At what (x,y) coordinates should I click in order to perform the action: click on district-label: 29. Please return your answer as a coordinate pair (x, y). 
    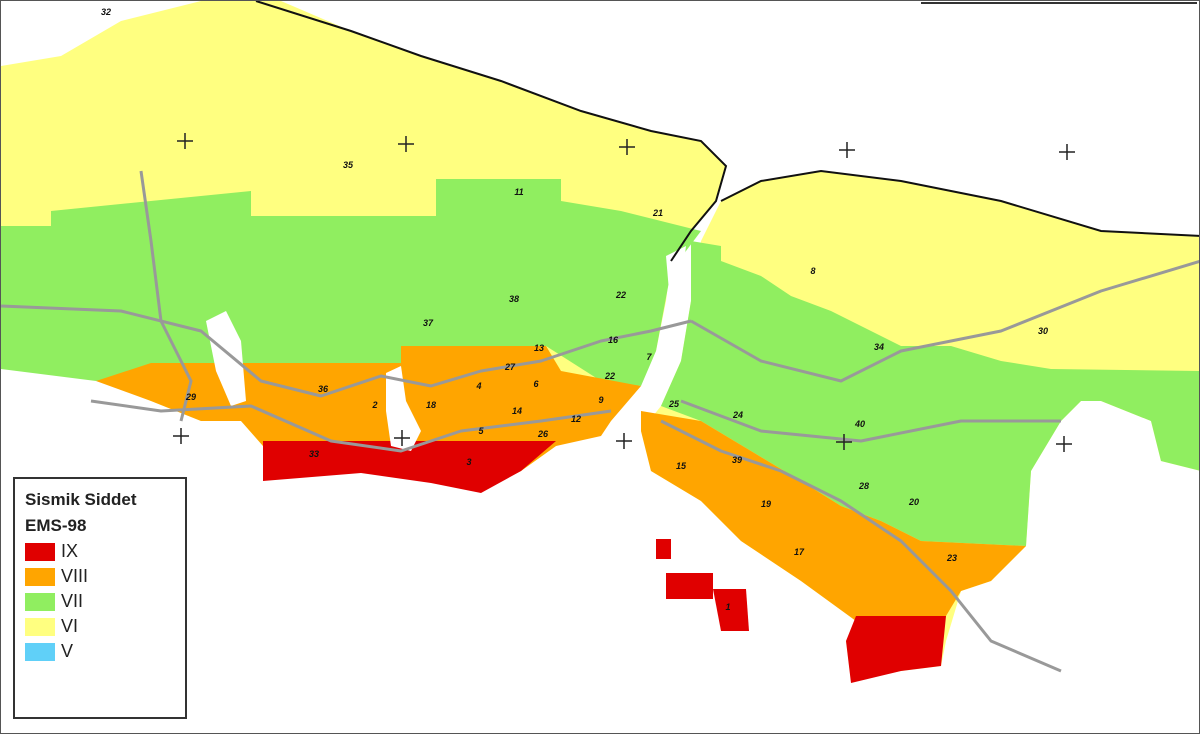
    Looking at the image, I should click on (190, 397).